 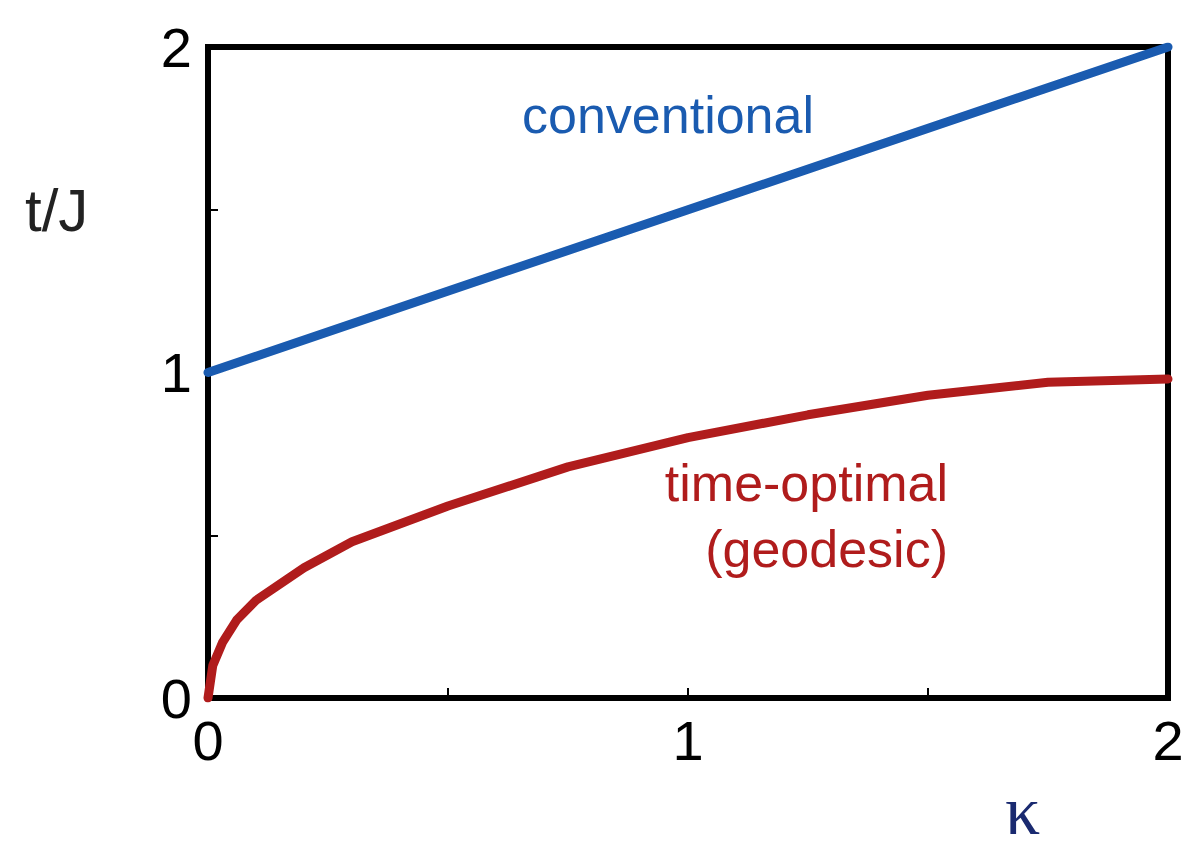 What do you see at coordinates (806, 516) in the screenshot?
I see `series-label: time-optimal (geodesic)` at bounding box center [806, 516].